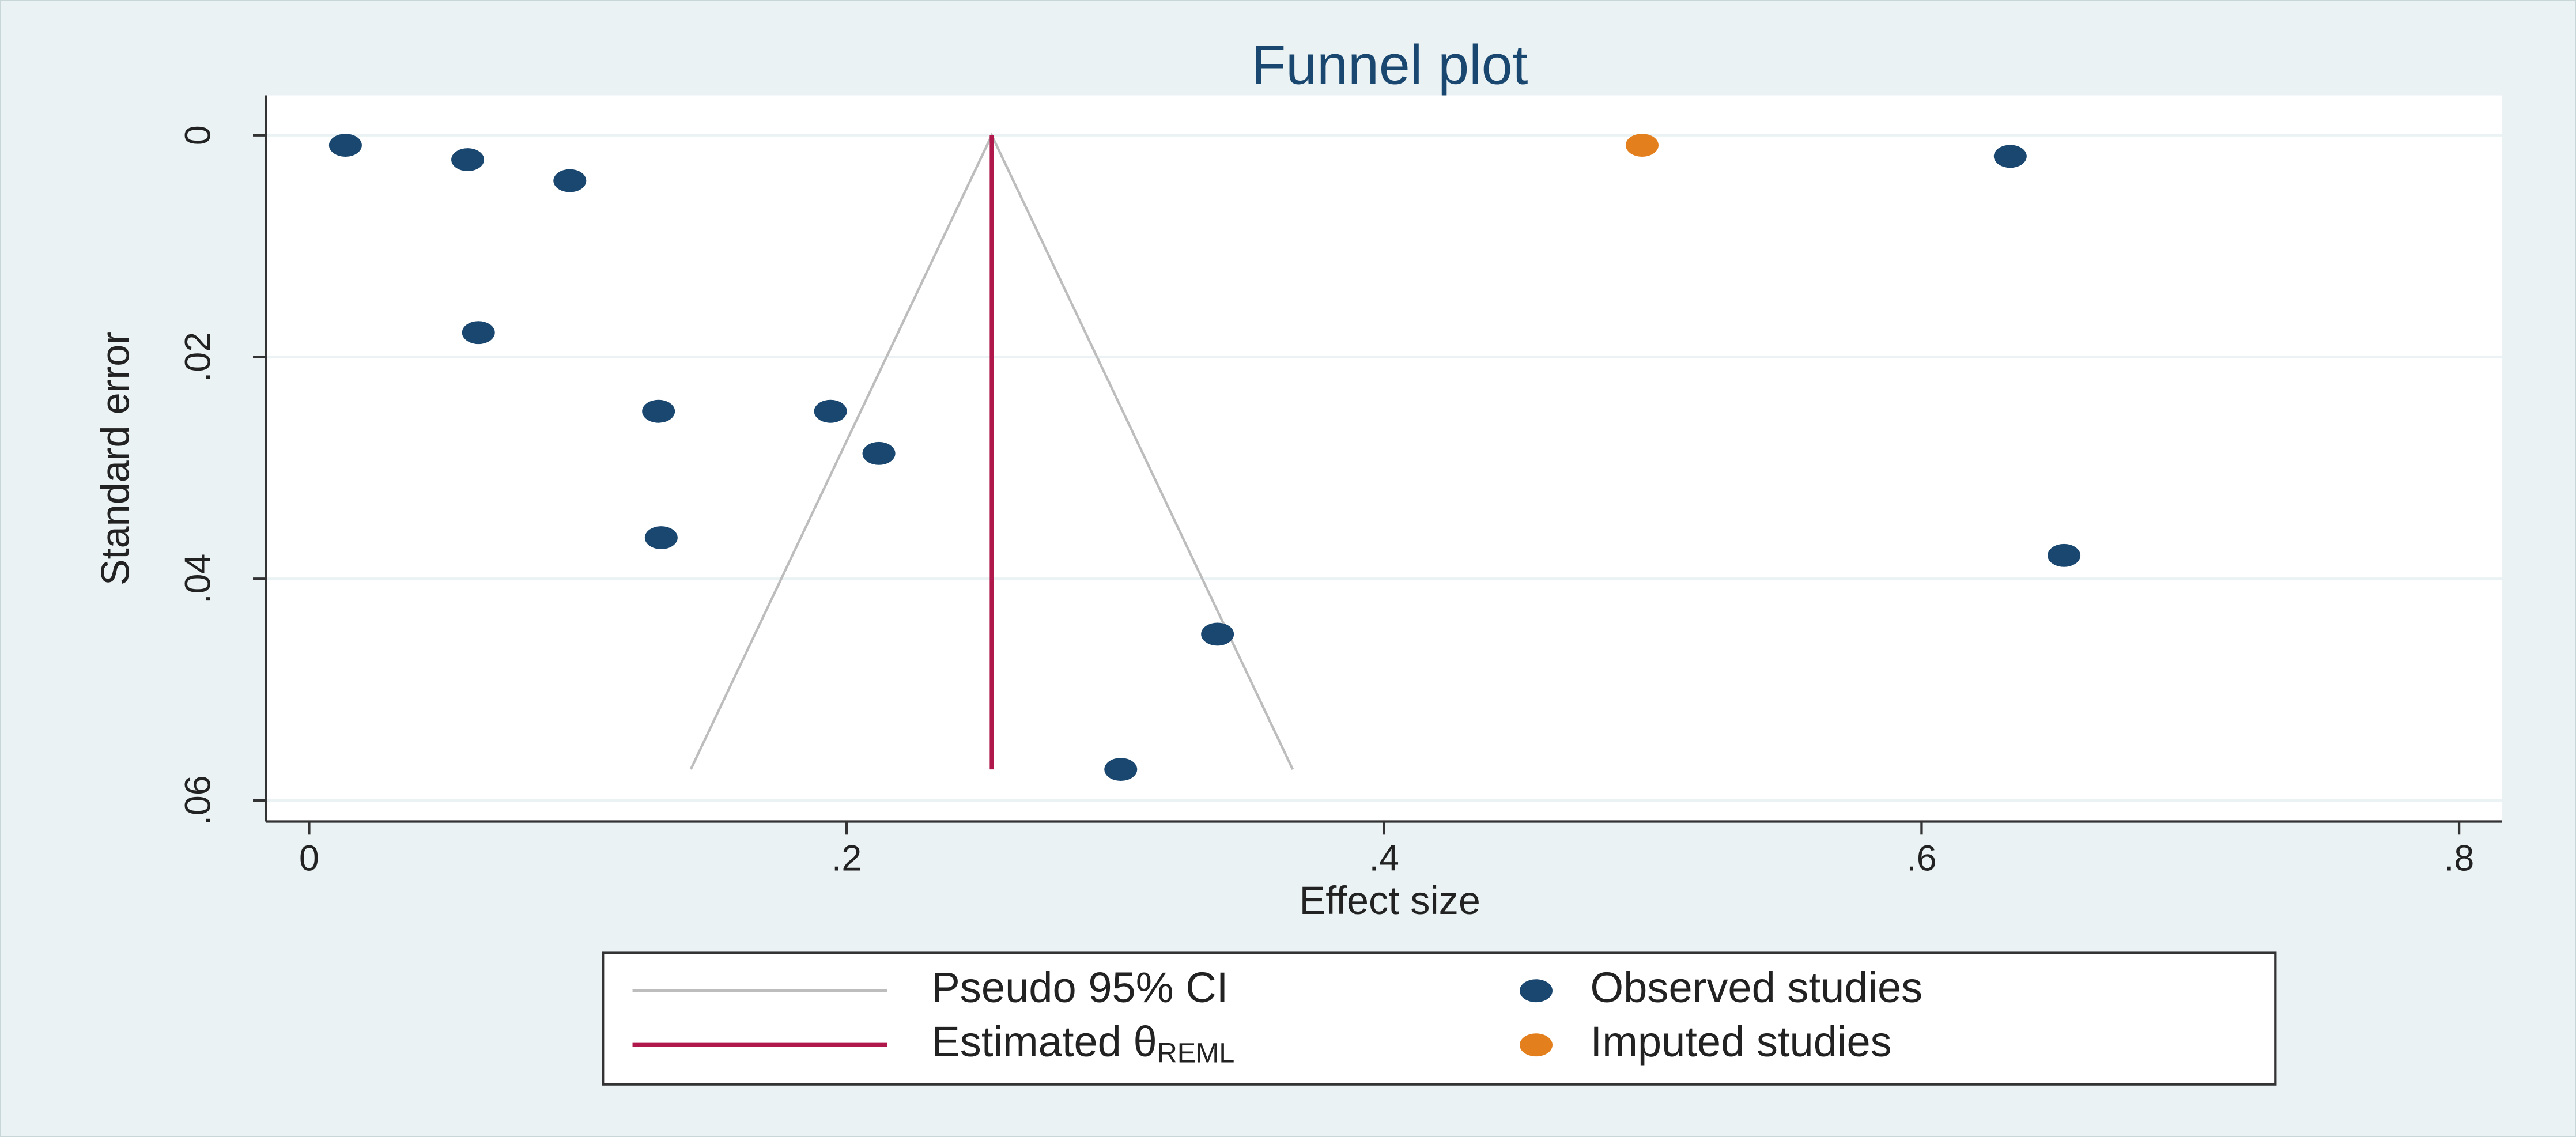  What do you see at coordinates (1390, 901) in the screenshot?
I see `x-axis-label: Effect size` at bounding box center [1390, 901].